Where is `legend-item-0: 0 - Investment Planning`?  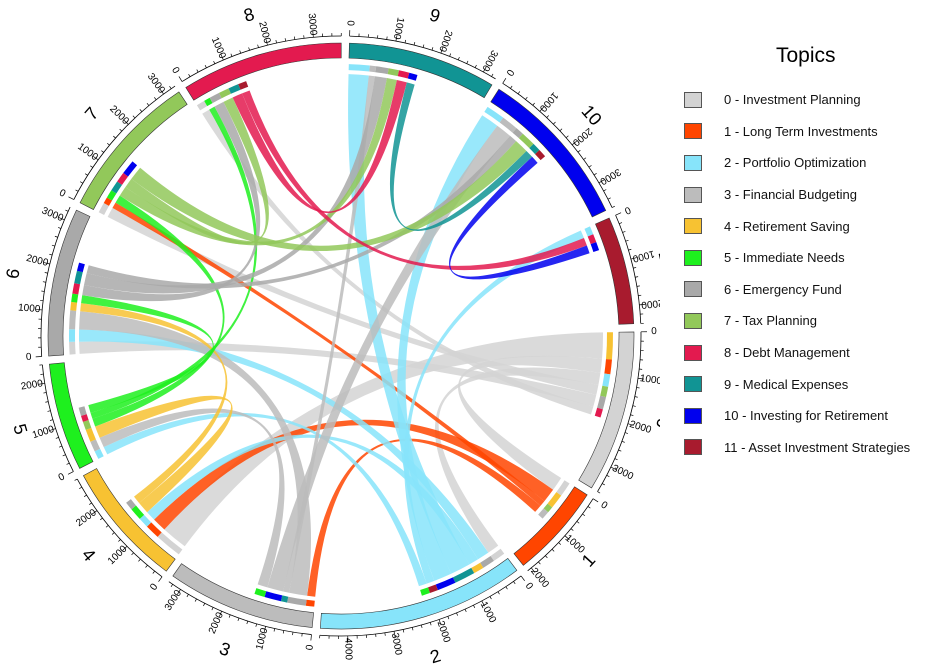 legend-item-0: 0 - Investment Planning is located at coordinates (805, 100).